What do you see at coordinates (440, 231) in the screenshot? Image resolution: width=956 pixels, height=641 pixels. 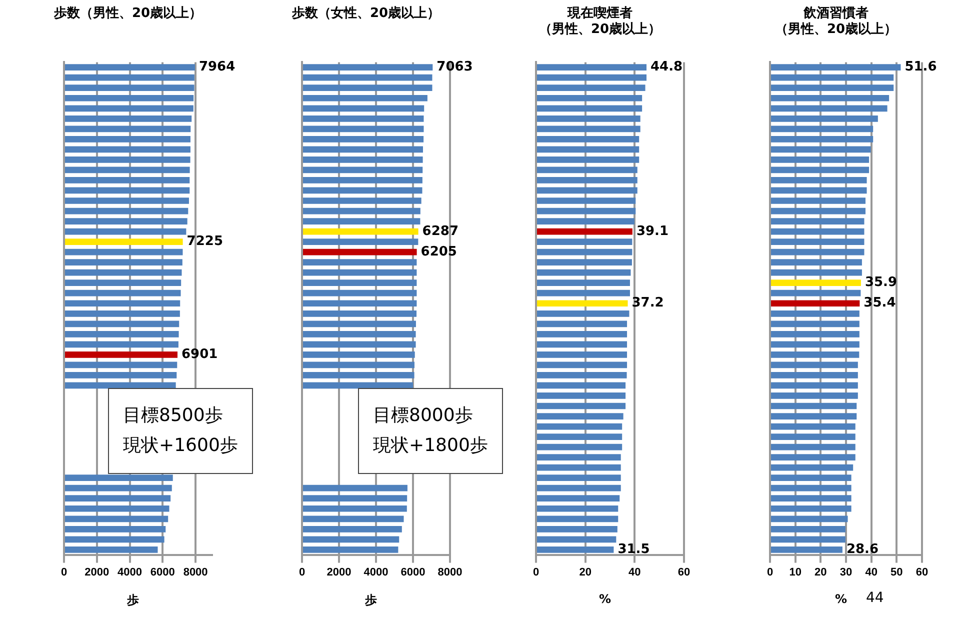 I see `data-label: 6287` at bounding box center [440, 231].